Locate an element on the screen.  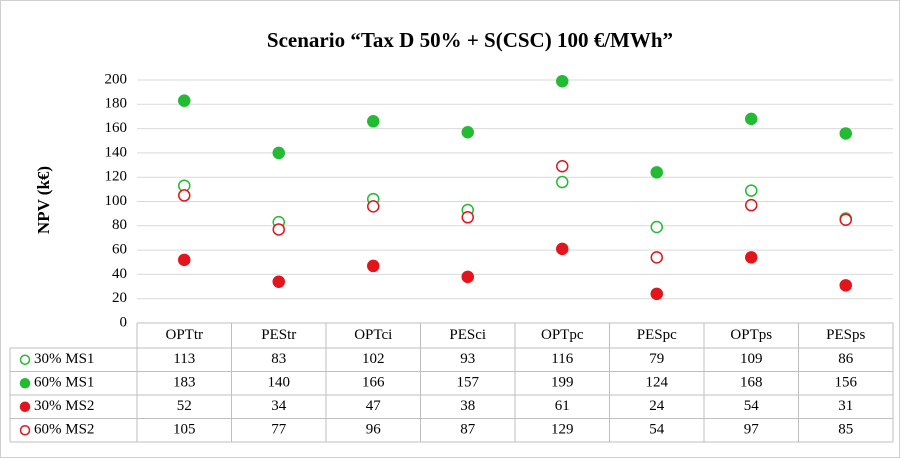
y-tick-label: 80 is located at coordinates (119, 225).